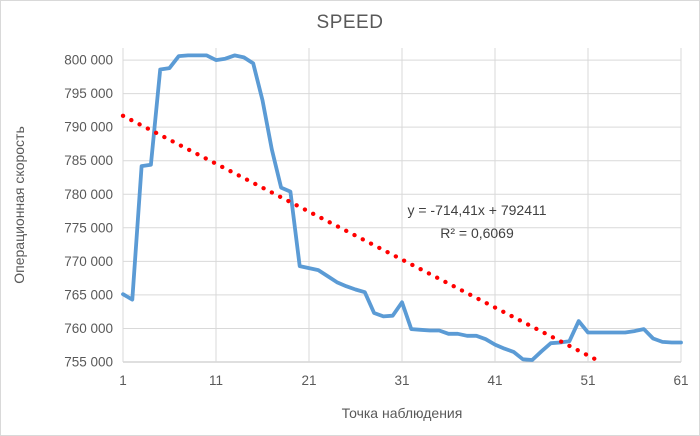 The height and width of the screenshot is (436, 700). Describe the element at coordinates (476, 222) in the screenshot. I see `trendline-label: y = -714,41x + 792411 R² = 0,6069` at that location.